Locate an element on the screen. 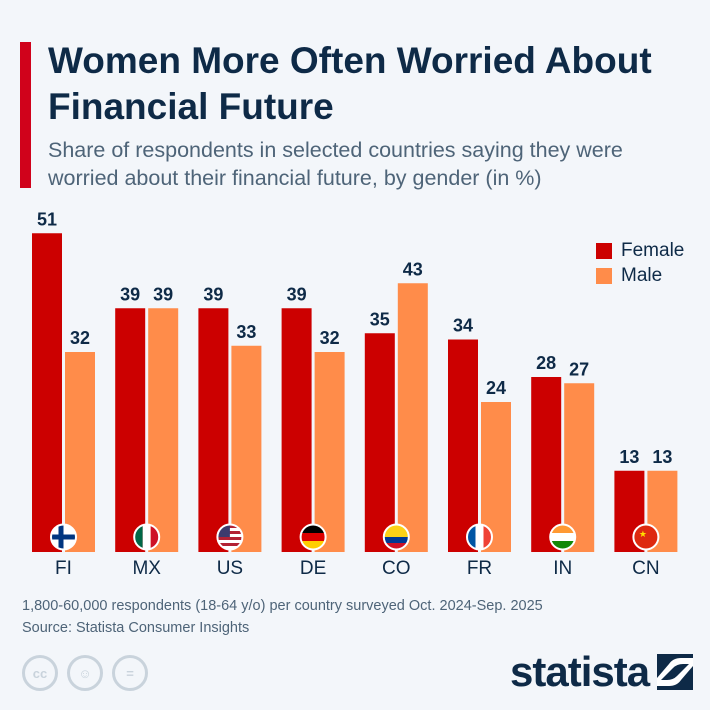 The width and height of the screenshot is (710, 710). cc-icon: cc is located at coordinates (40, 673).